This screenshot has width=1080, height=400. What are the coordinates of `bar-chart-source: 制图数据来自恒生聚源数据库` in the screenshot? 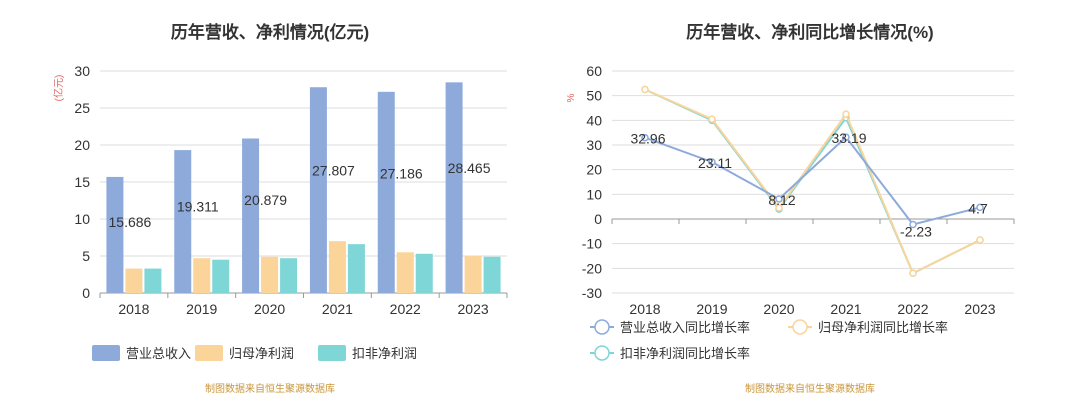 It's located at (270, 389).